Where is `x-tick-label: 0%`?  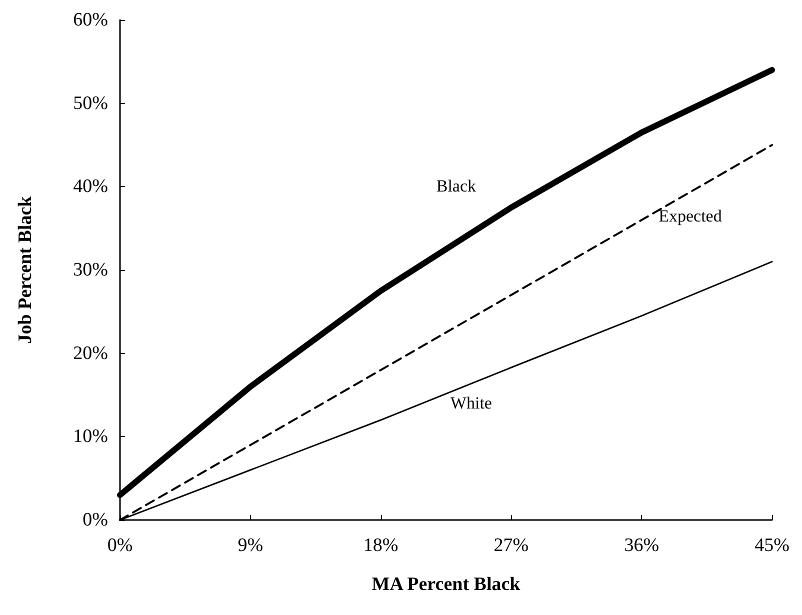
x-tick-label: 0% is located at coordinates (120, 545).